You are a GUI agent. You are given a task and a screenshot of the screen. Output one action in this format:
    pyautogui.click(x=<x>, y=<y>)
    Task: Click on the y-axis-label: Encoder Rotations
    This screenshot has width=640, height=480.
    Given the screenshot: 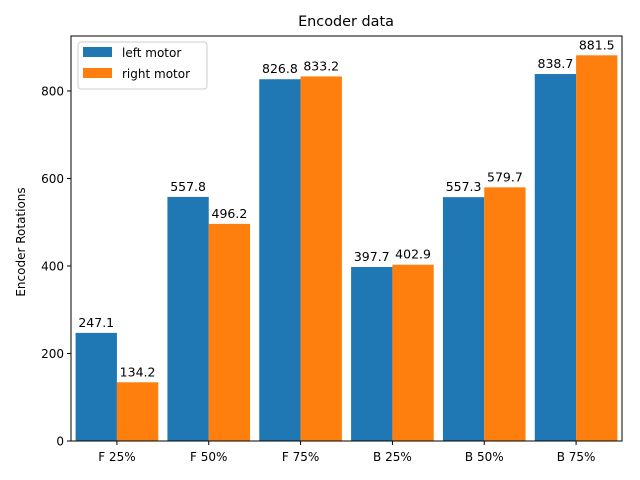 What is the action you would take?
    pyautogui.click(x=21, y=241)
    